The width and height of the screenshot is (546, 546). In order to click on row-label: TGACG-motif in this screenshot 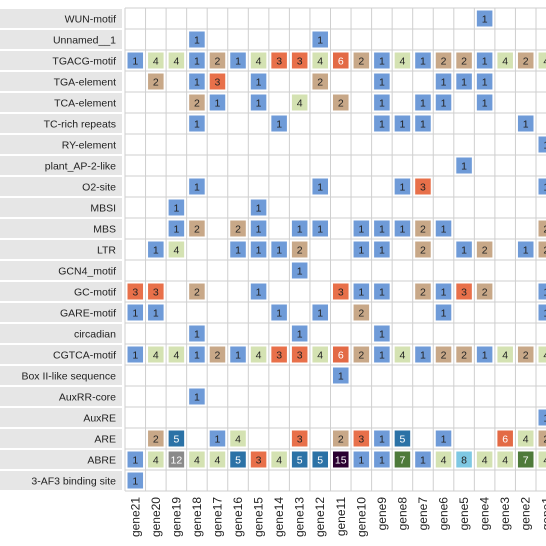, I will do `click(84, 62)`.